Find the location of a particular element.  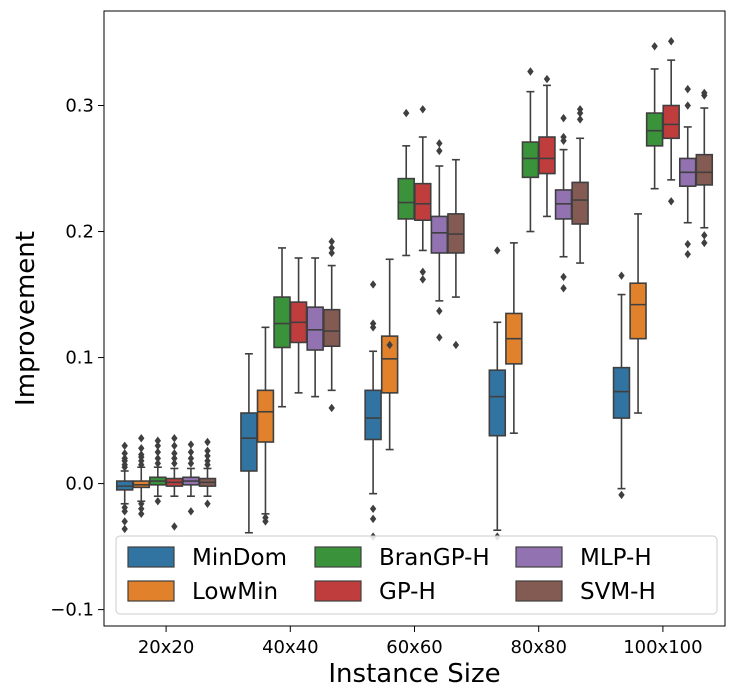

legend-label: SVM-H is located at coordinates (618, 592).